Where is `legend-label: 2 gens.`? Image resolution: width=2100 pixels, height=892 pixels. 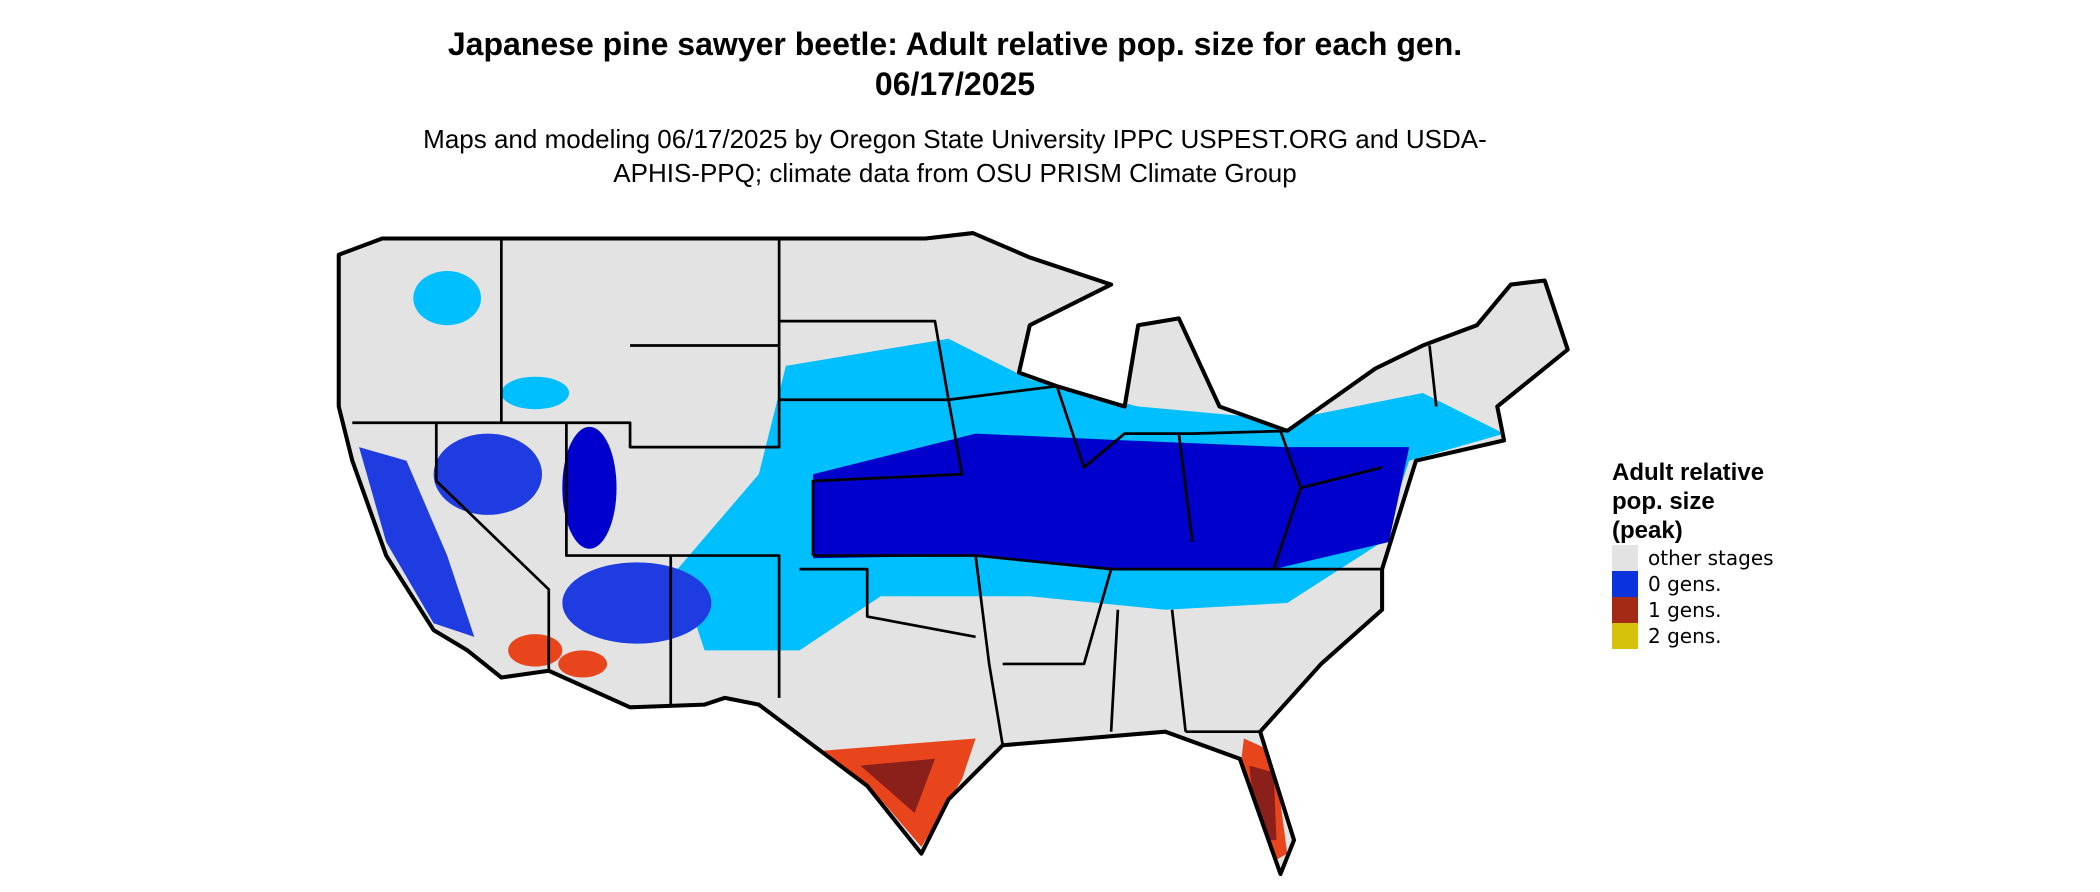 legend-label: 2 gens. is located at coordinates (1685, 636).